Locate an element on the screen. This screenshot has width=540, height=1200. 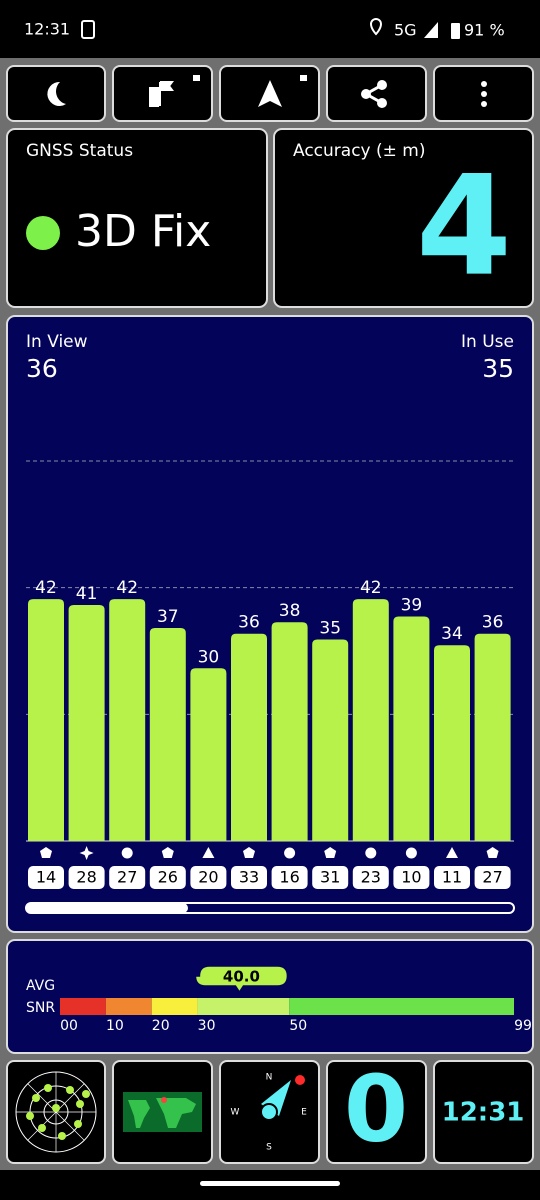
compass-west: W is located at coordinates (235, 1113).